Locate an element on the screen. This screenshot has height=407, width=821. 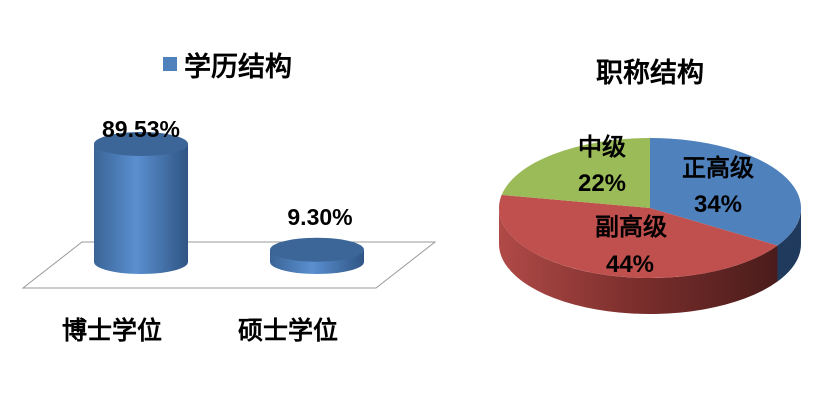
slice-value: 34% is located at coordinates (718, 204).